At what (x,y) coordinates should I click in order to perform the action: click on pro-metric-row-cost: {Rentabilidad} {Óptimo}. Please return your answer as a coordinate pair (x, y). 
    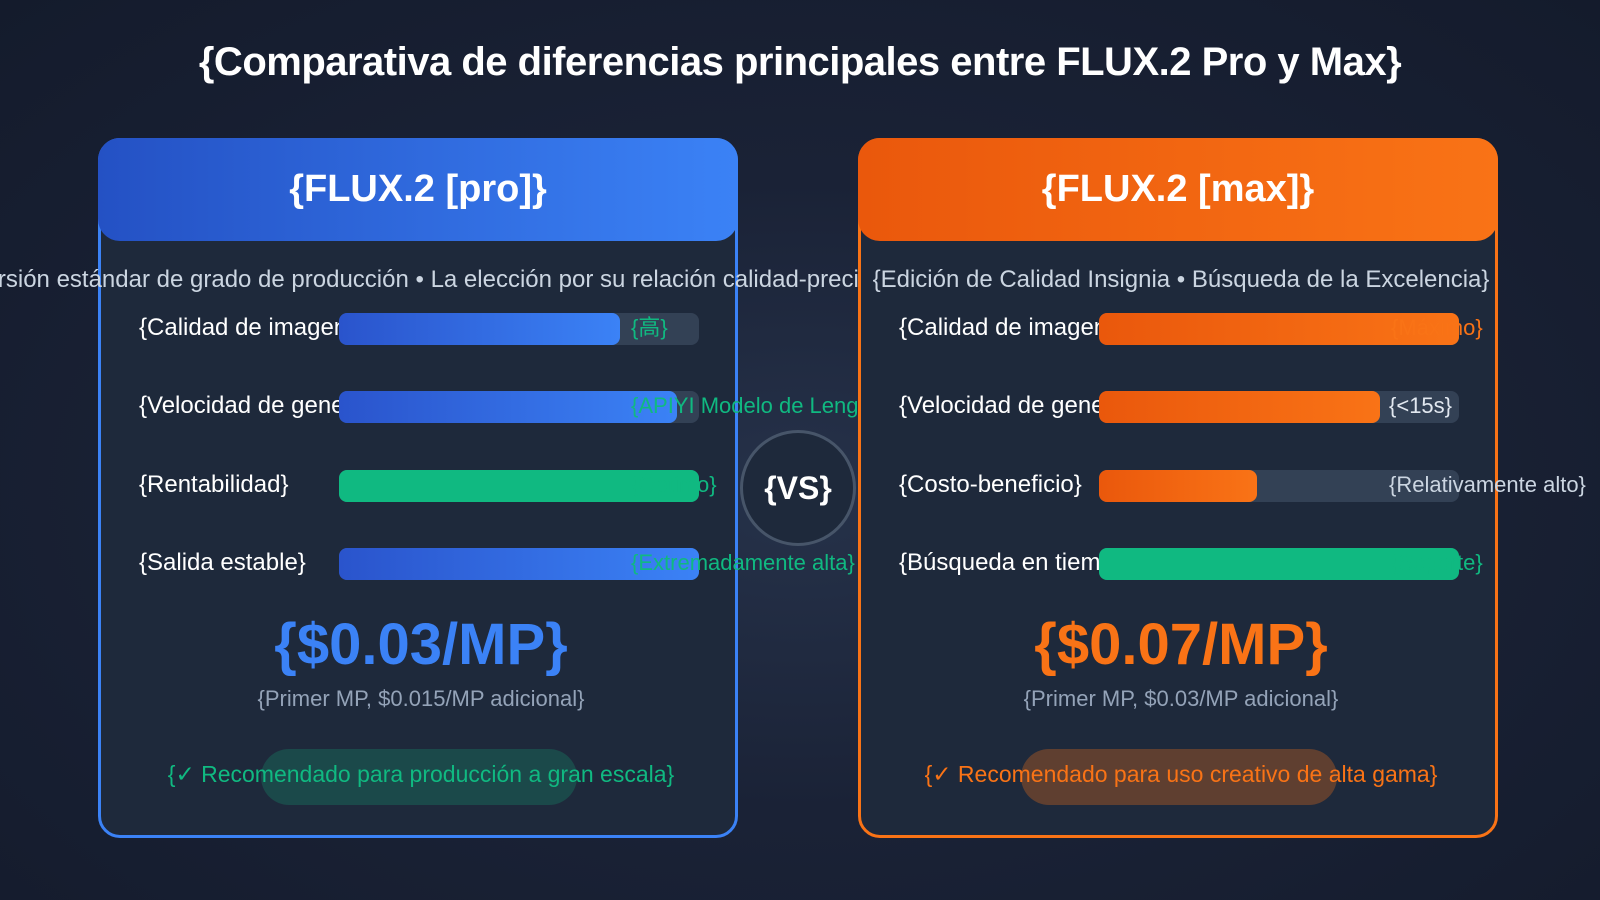
    Looking at the image, I should click on (421, 485).